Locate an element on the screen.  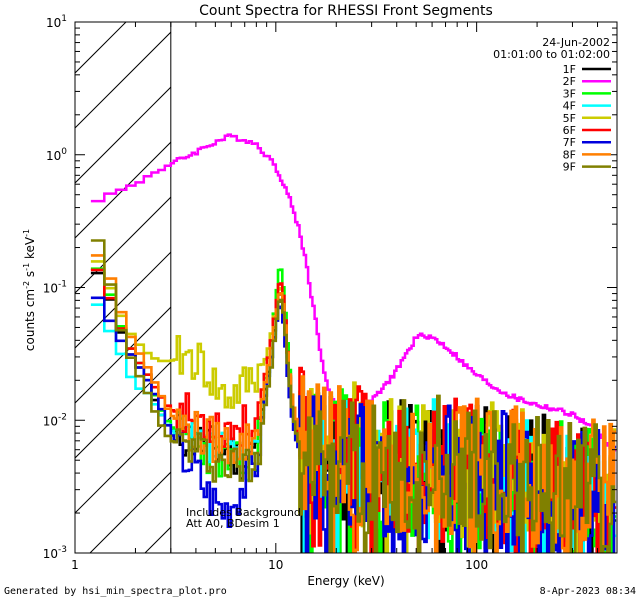
y-tick-label: 10⁻³ is located at coordinates (55, 553).